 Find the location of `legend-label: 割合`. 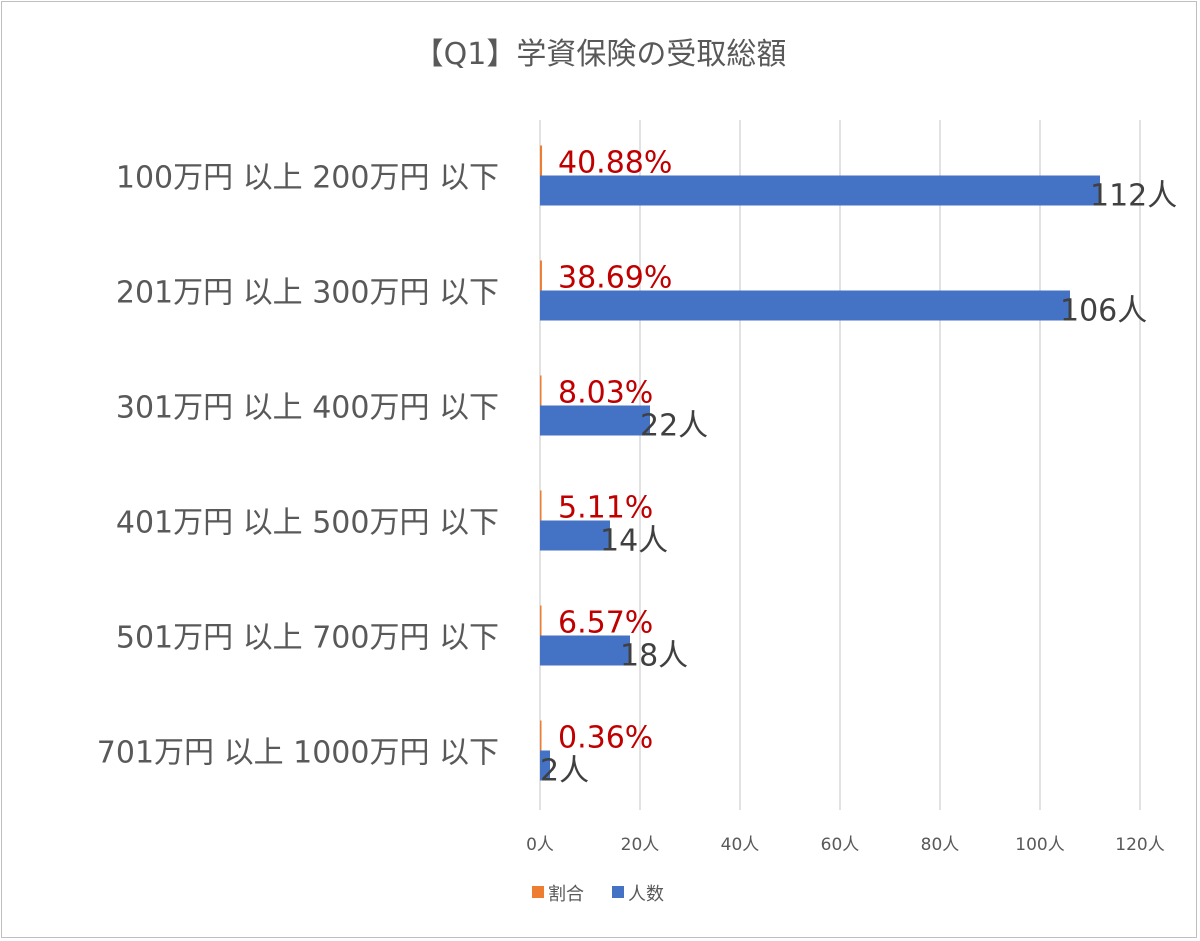

legend-label: 割合 is located at coordinates (566, 894).